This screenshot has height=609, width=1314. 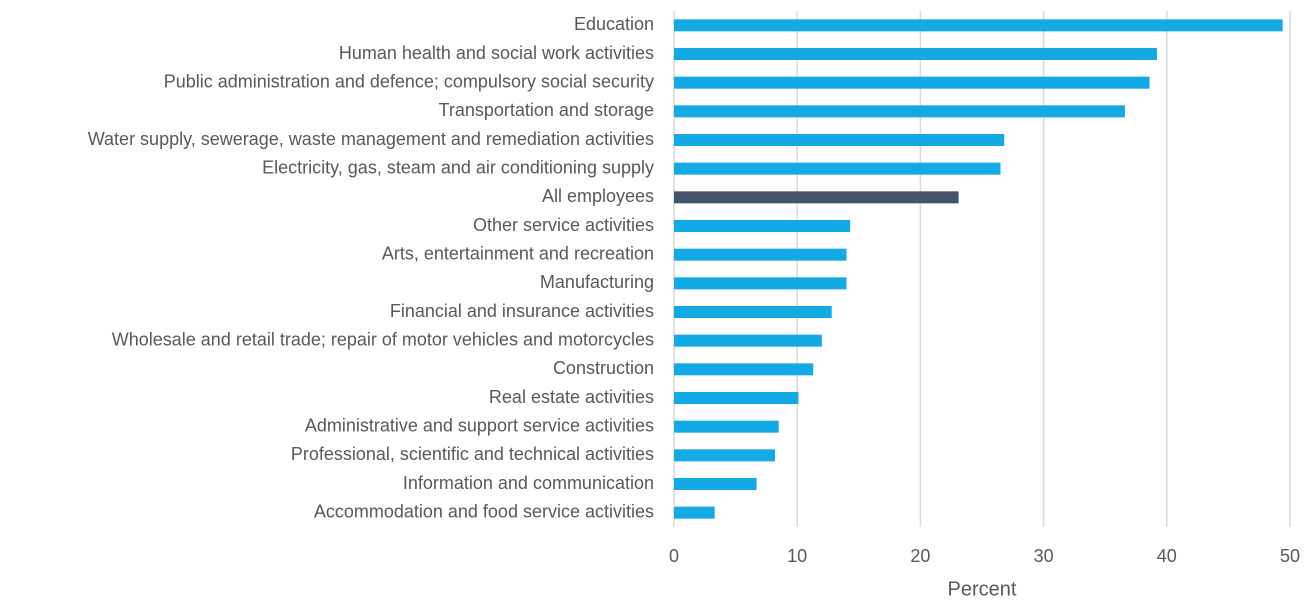 What do you see at coordinates (598, 196) in the screenshot?
I see `y-tick-label: All employees` at bounding box center [598, 196].